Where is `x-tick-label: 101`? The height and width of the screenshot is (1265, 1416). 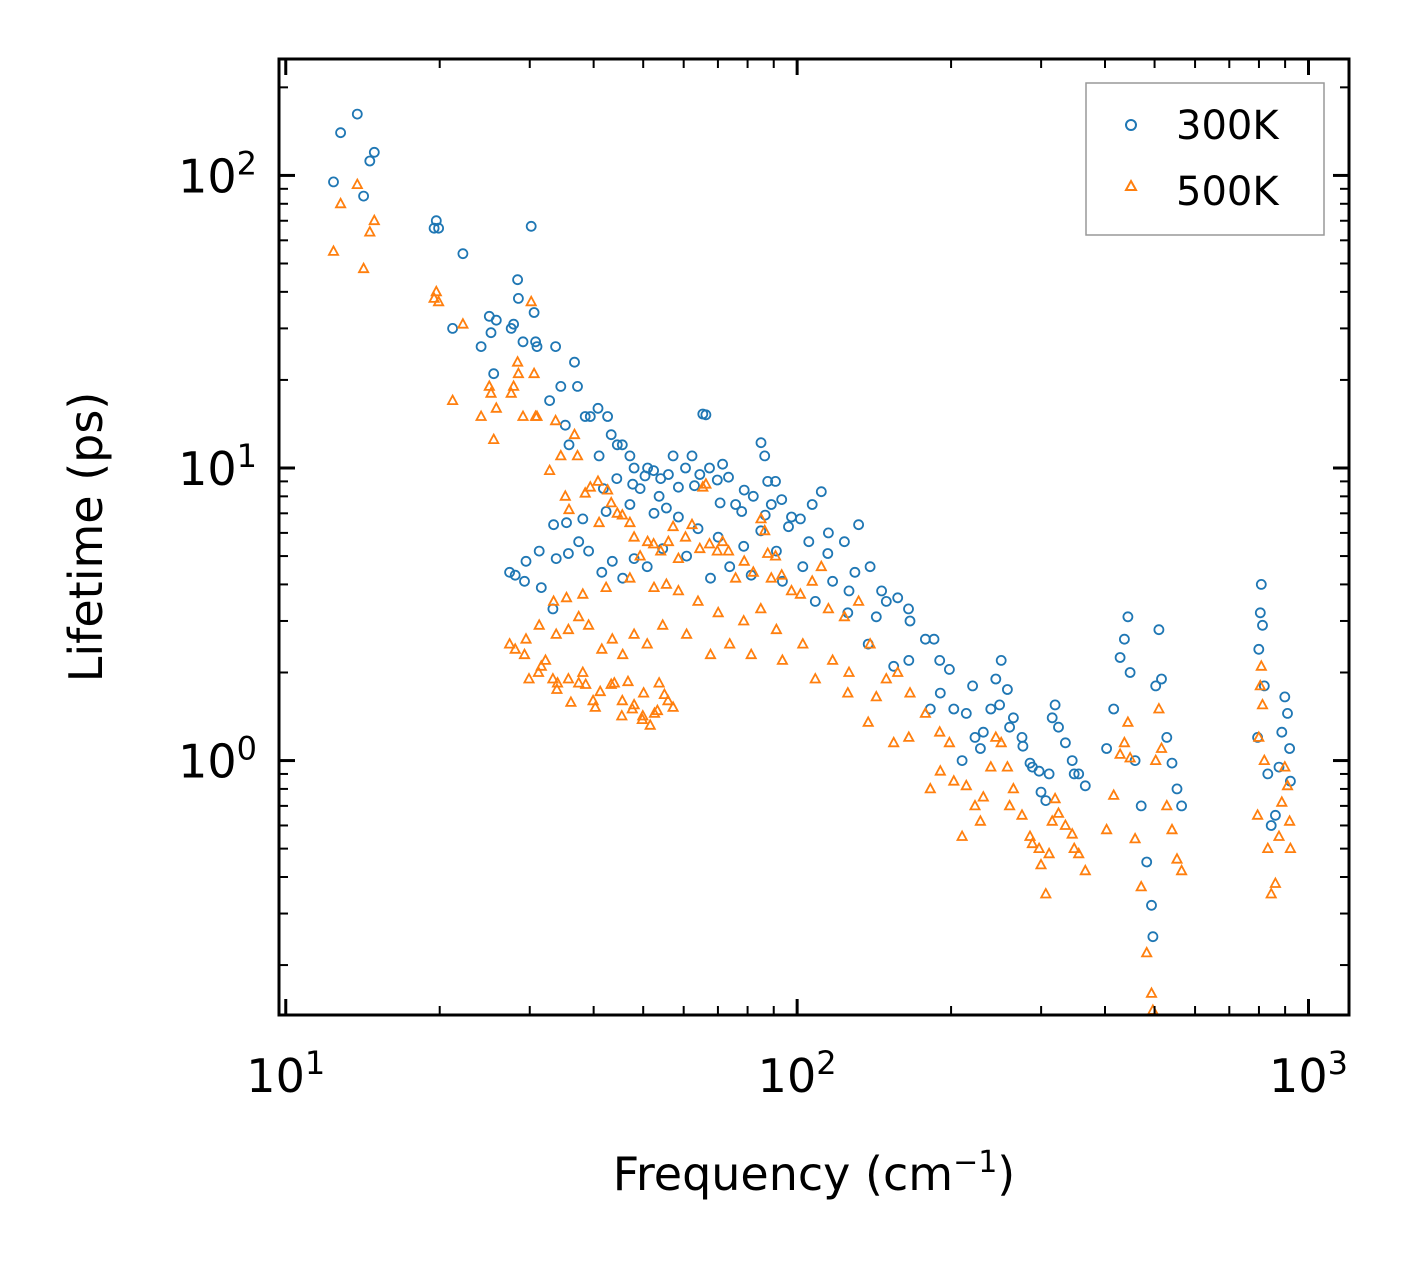 x-tick-label: 101 is located at coordinates (285, 1073).